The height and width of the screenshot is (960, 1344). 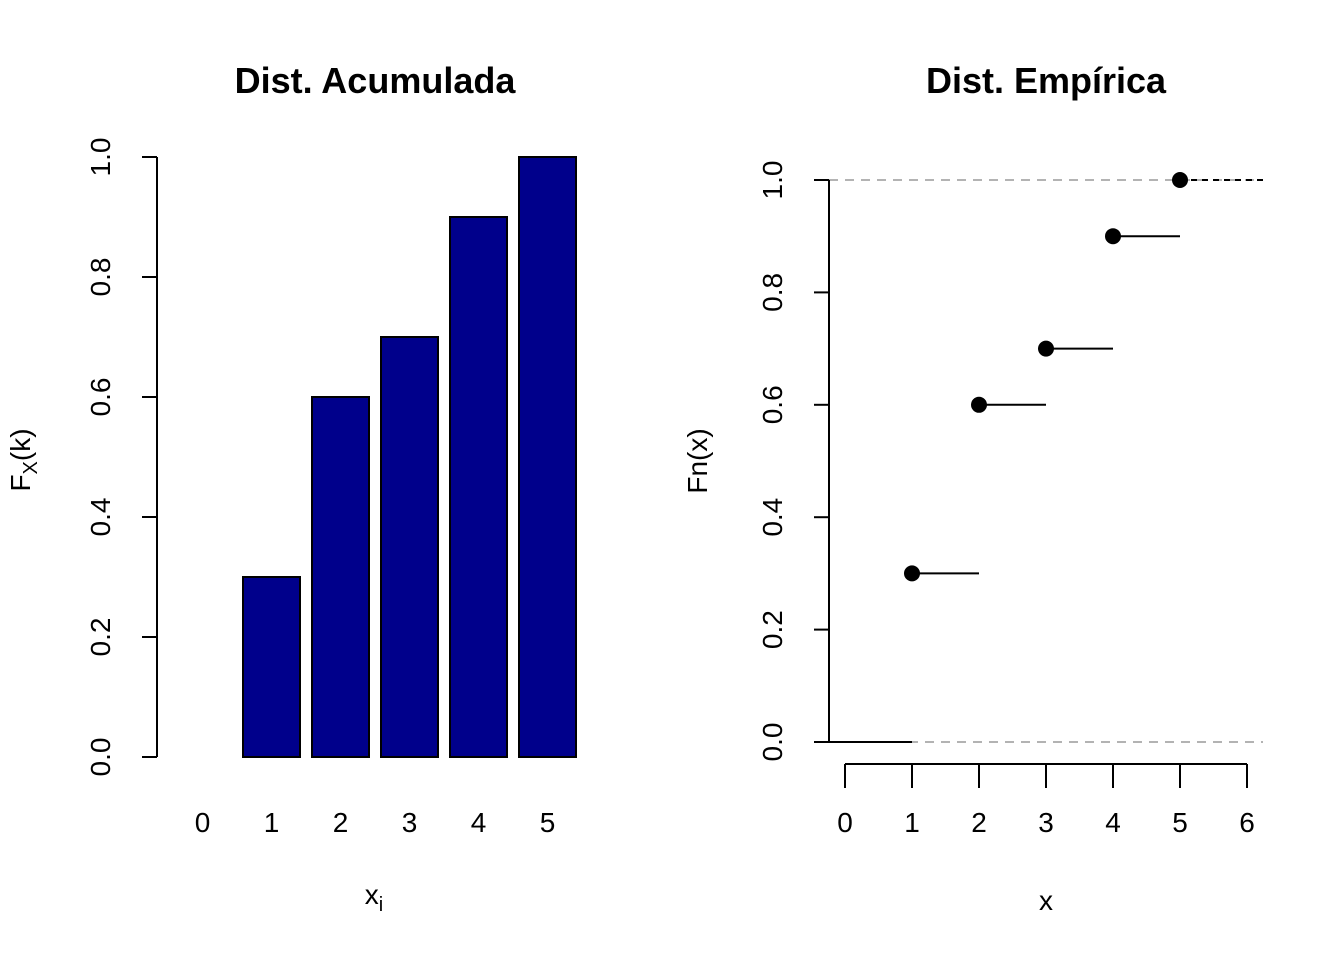 What do you see at coordinates (697, 460) in the screenshot?
I see `y-axis-label-empirical: Fn(x)` at bounding box center [697, 460].